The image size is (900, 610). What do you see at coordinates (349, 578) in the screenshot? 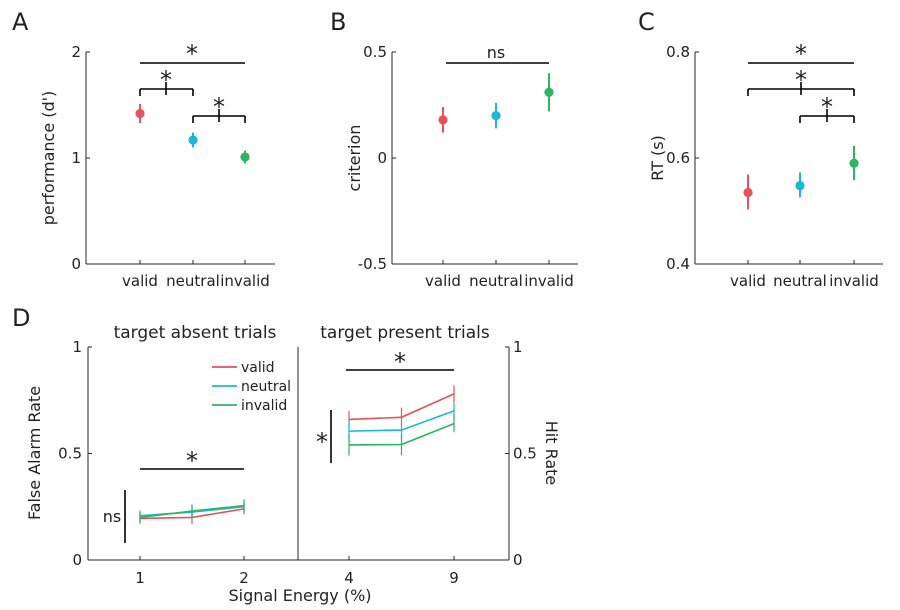
I see `x-tick-label-d-right: 4` at bounding box center [349, 578].